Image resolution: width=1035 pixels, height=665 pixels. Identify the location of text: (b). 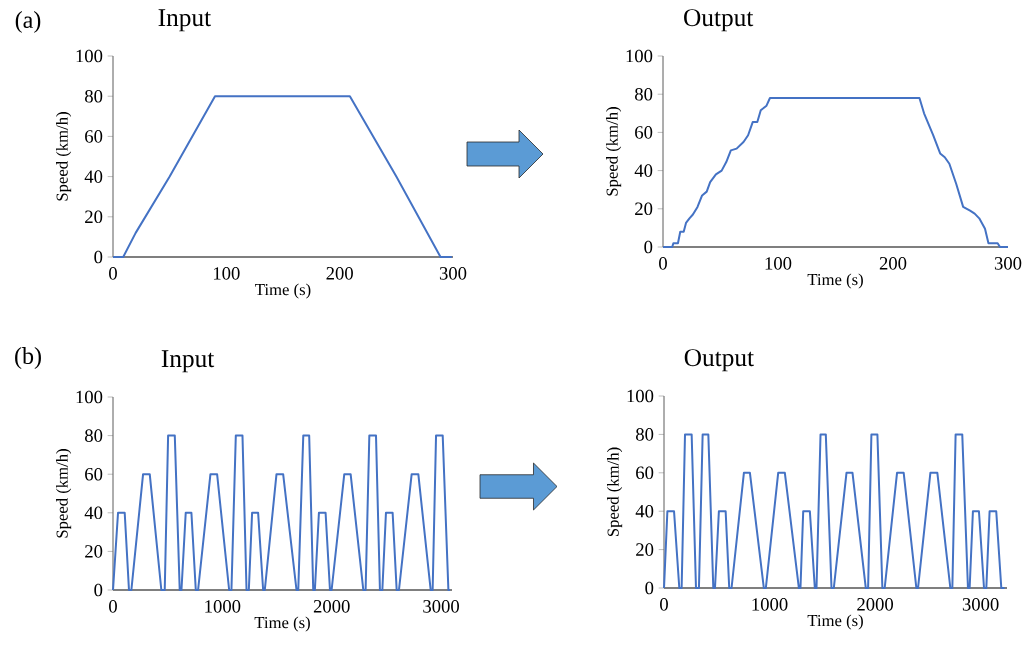
(28, 358).